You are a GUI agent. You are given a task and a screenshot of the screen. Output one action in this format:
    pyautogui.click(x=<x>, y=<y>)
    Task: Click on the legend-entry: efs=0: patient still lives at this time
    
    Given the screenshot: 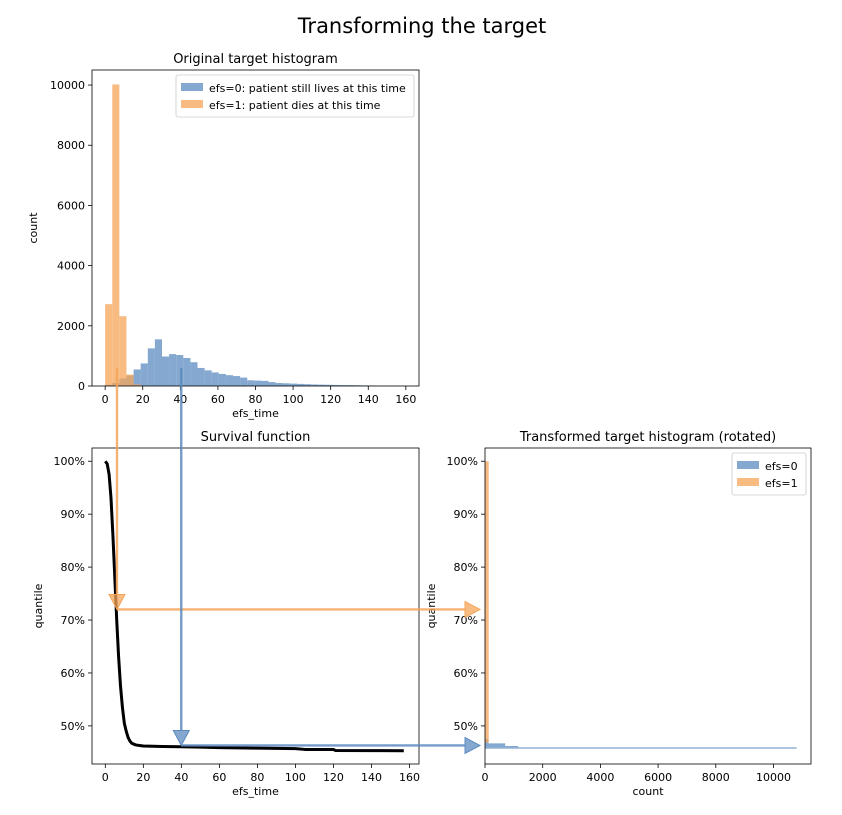 What is the action you would take?
    pyautogui.click(x=307, y=88)
    